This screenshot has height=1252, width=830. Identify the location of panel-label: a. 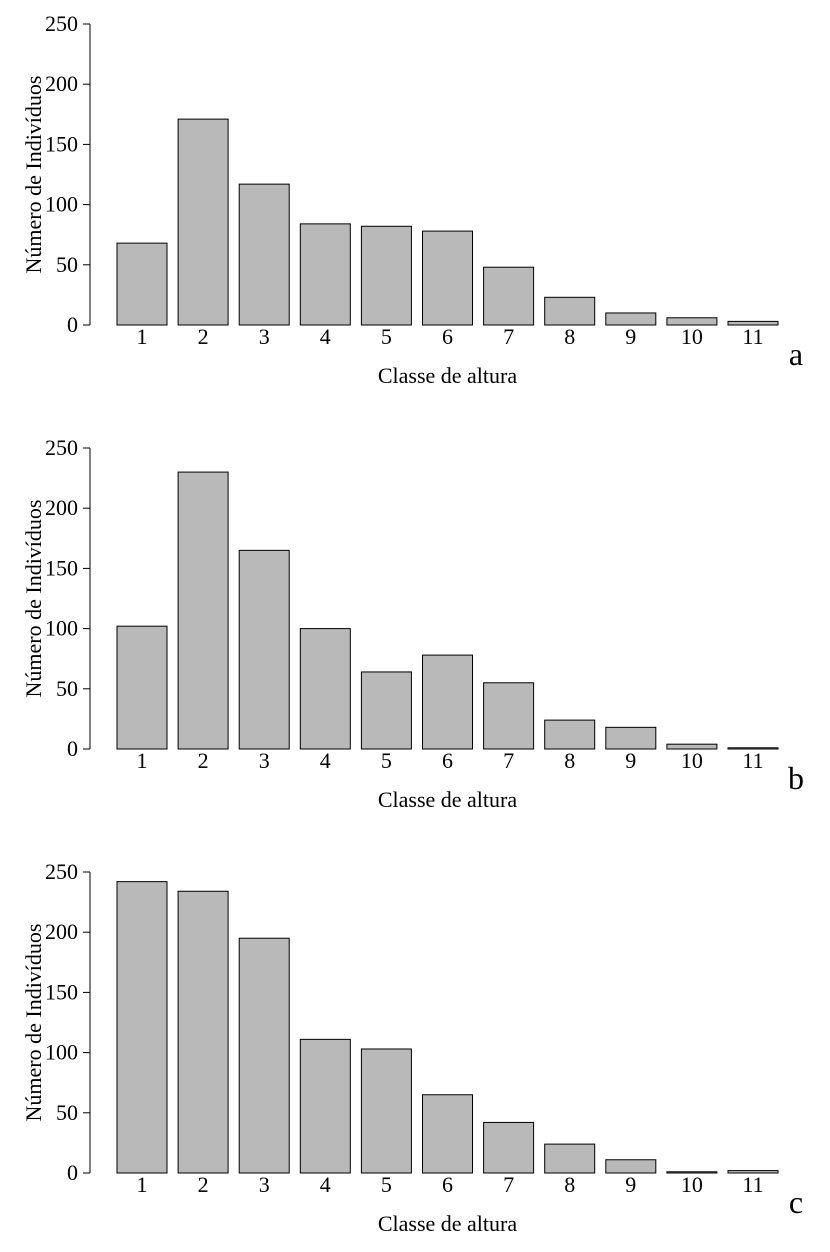
(796, 354).